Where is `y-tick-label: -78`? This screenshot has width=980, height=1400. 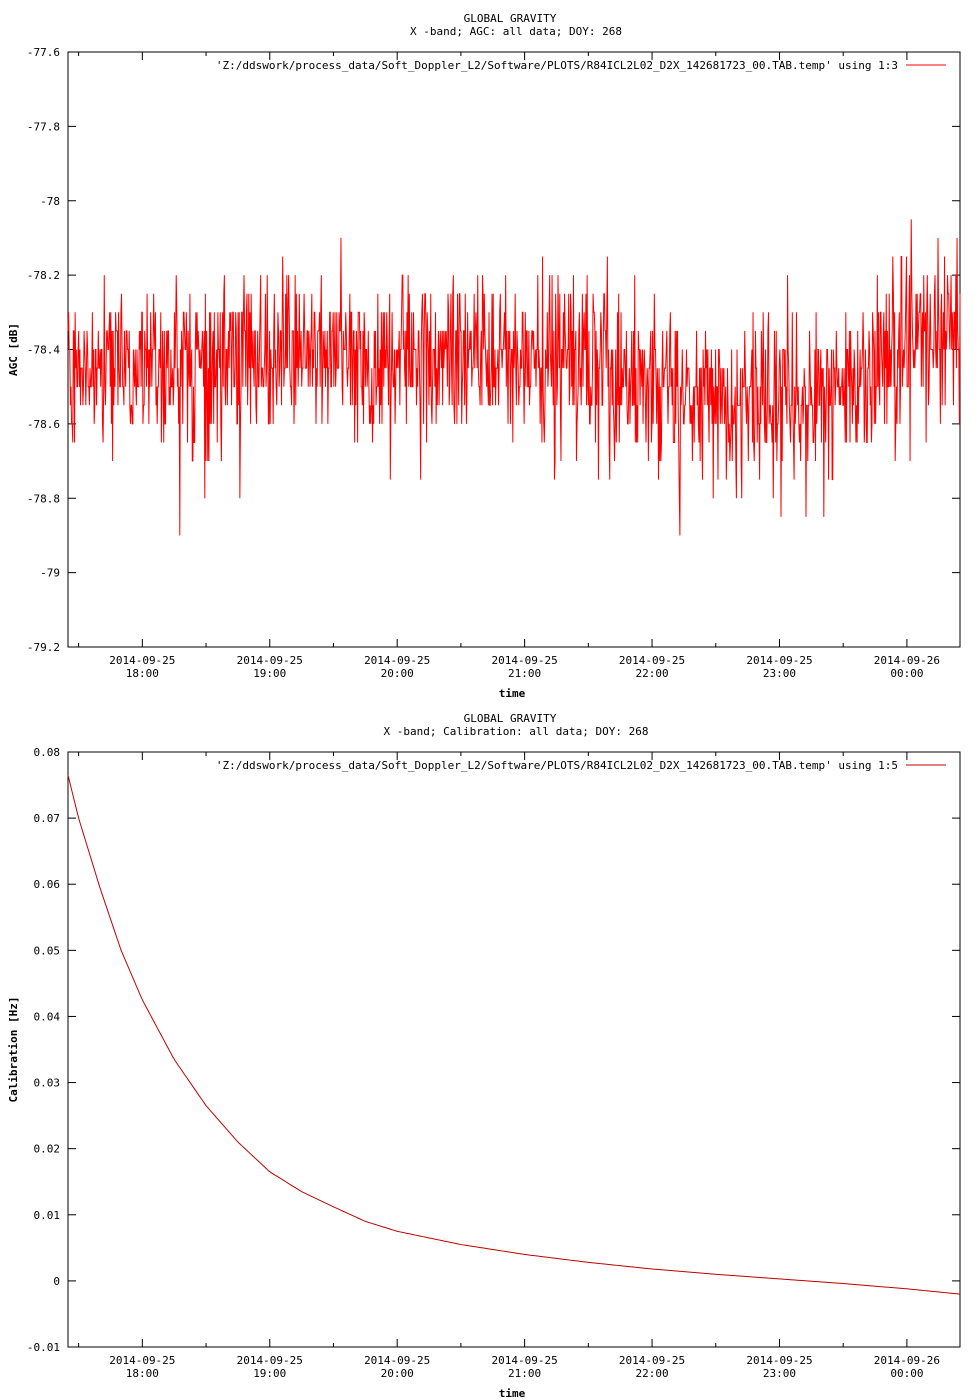
y-tick-label: -78 is located at coordinates (50, 201).